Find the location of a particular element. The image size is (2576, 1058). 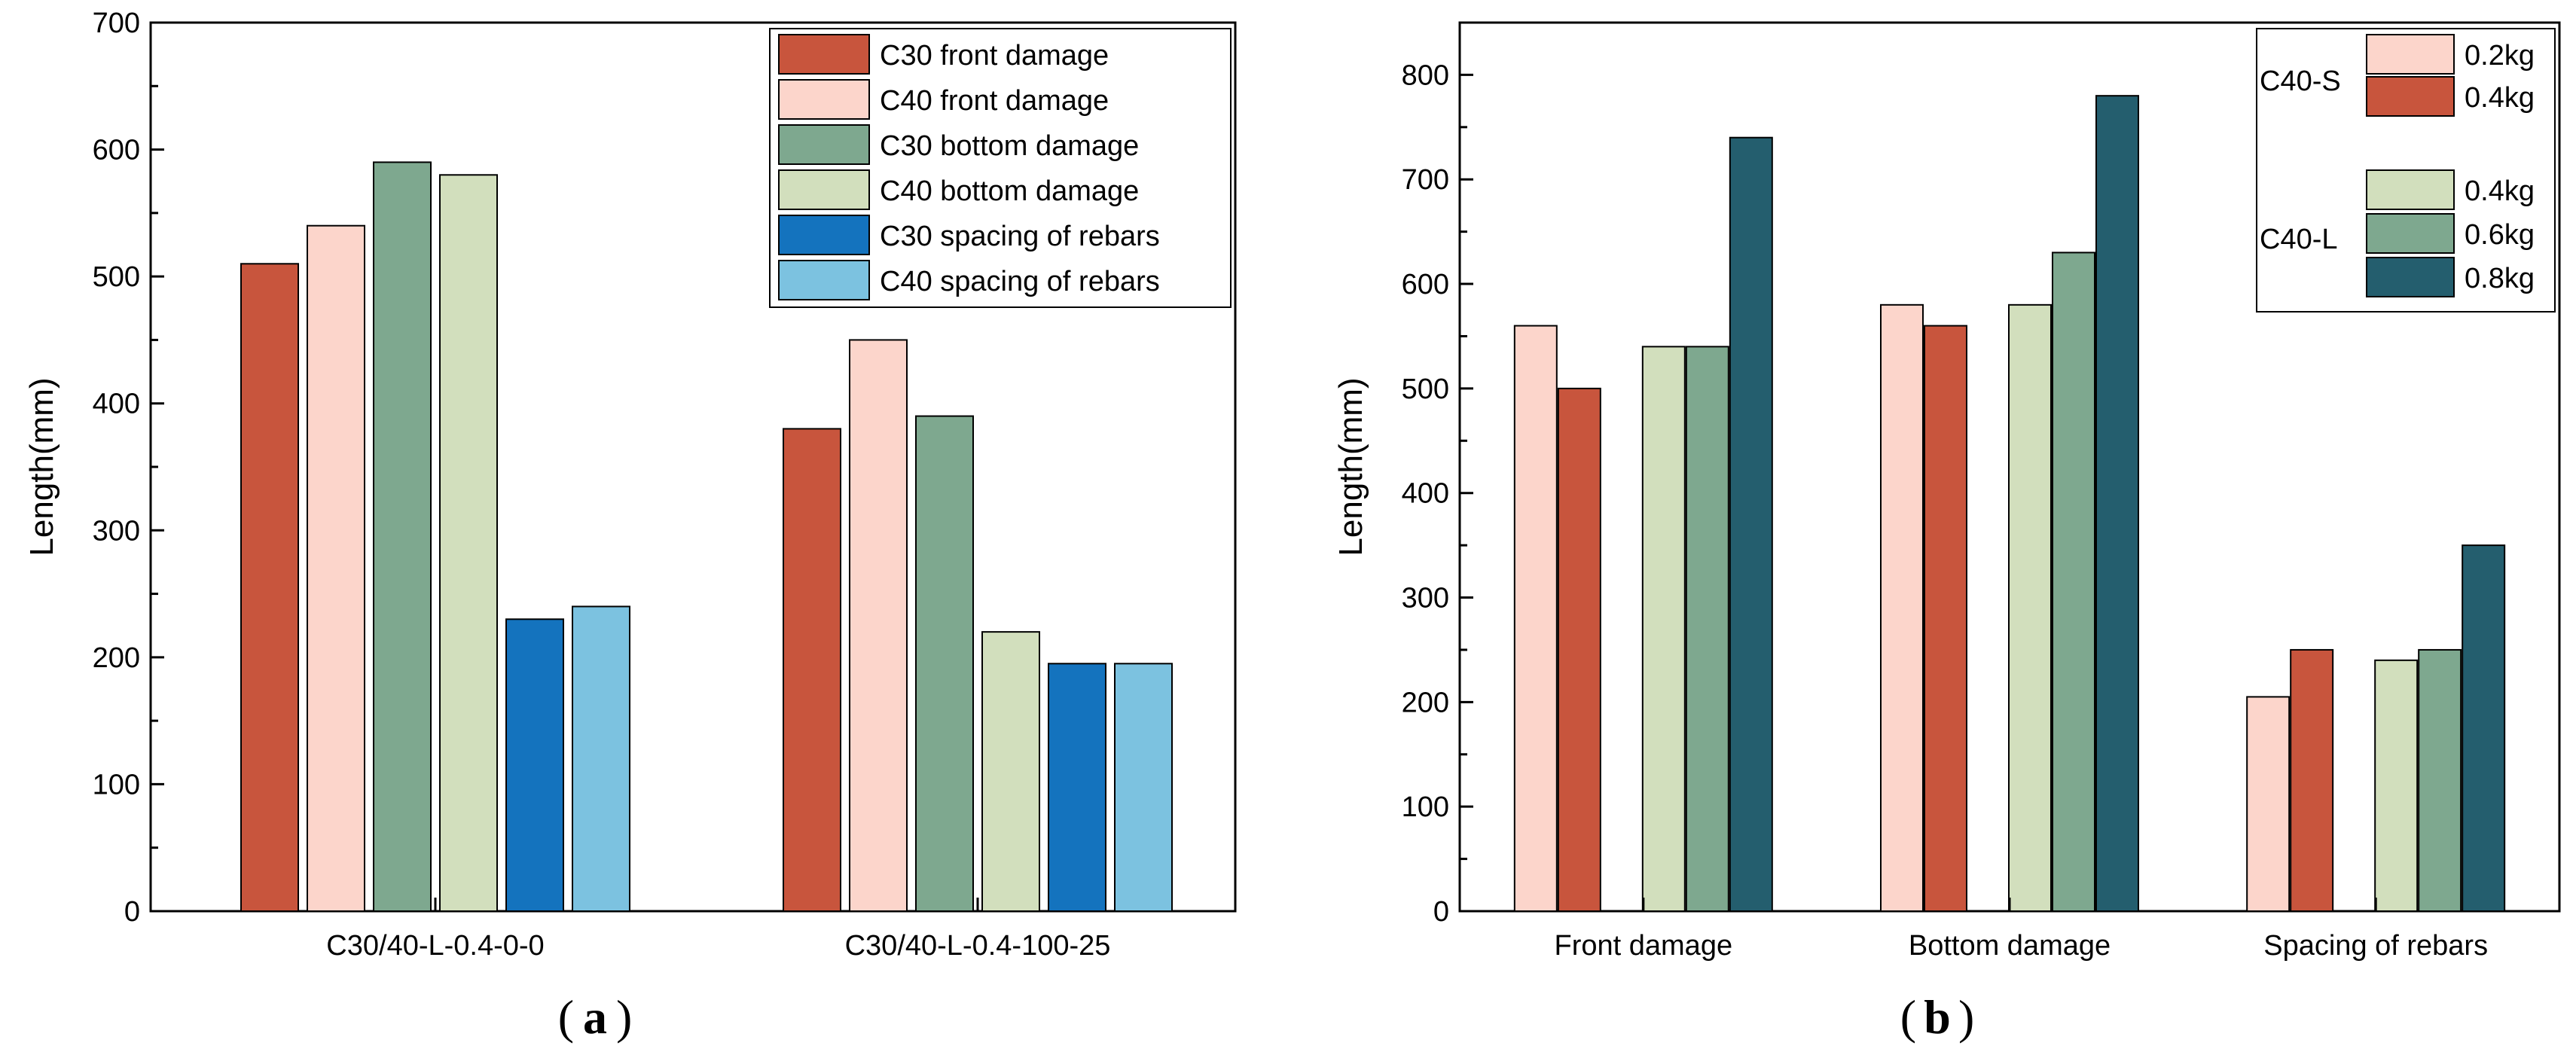

panel-b-y-axis-title: Length(mm) is located at coordinates (1351, 467).